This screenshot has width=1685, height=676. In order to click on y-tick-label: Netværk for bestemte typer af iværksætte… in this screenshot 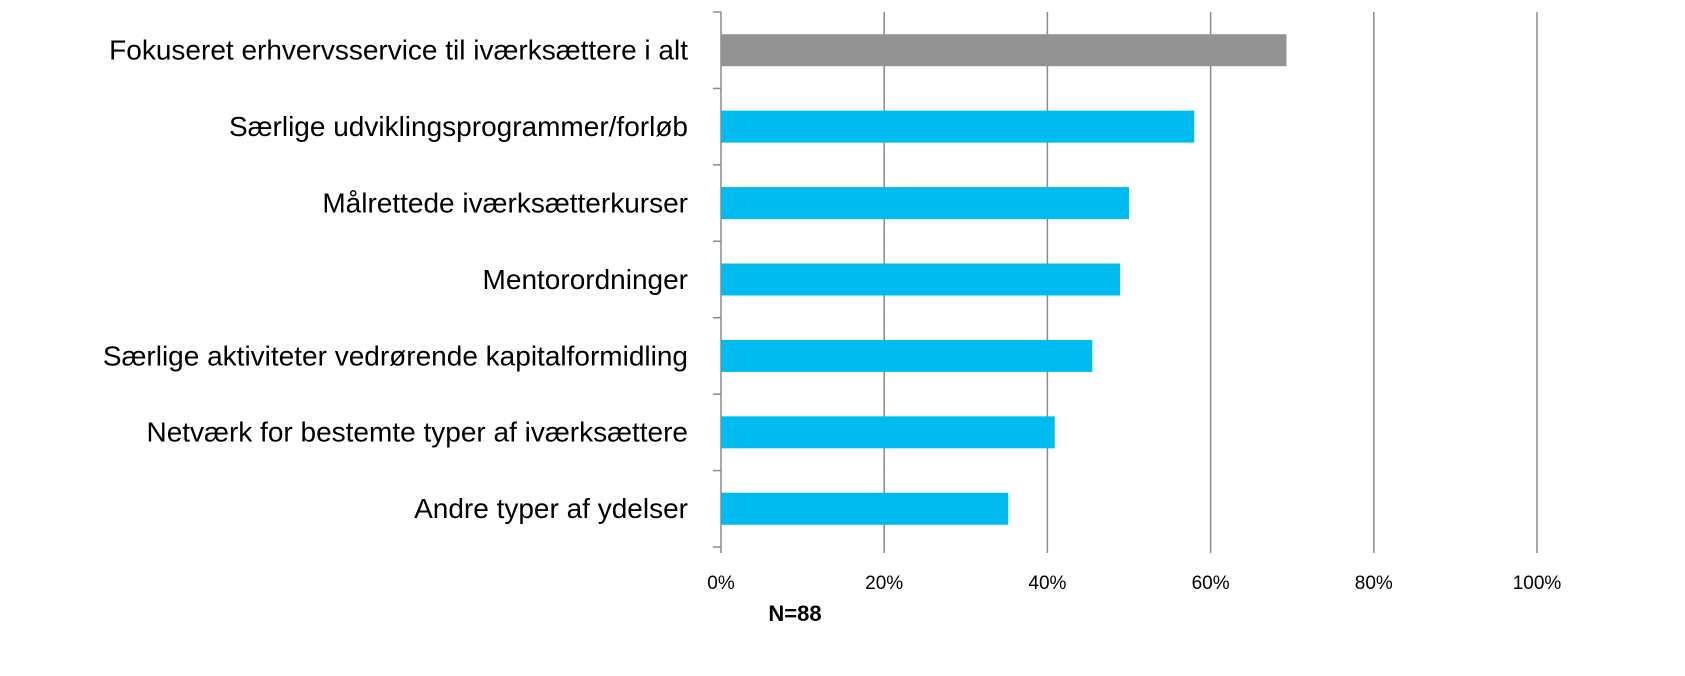, I will do `click(417, 432)`.